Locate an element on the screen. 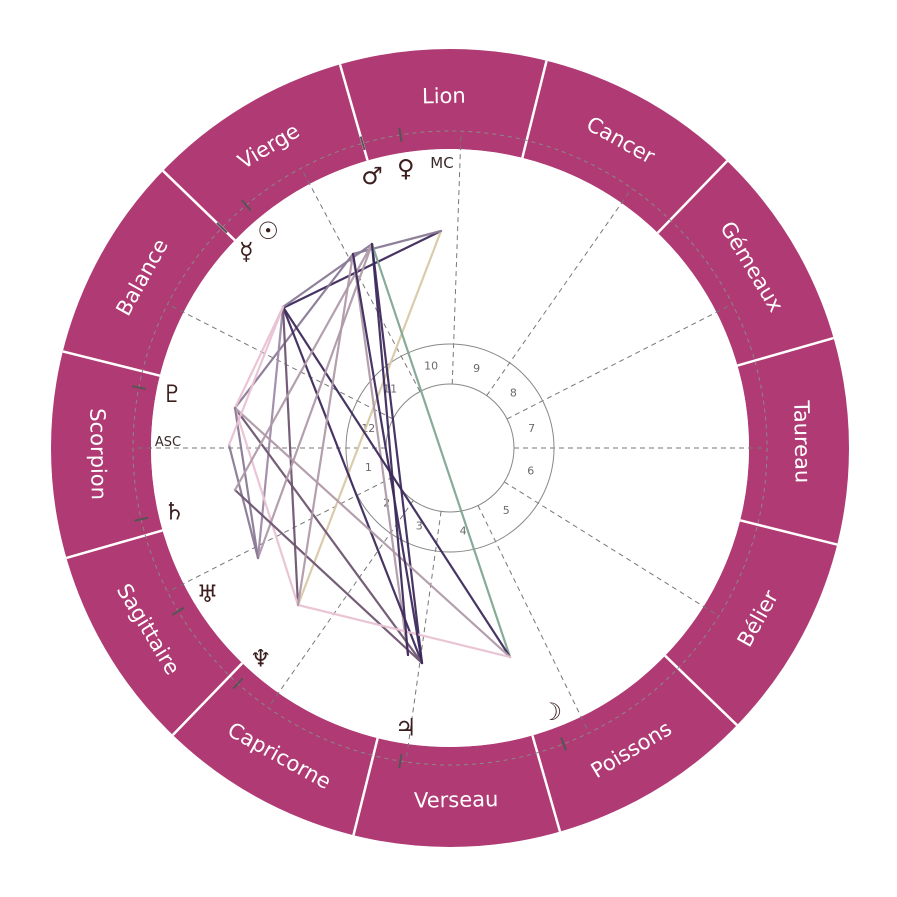 The image size is (897, 897). sun-tick is located at coordinates (246, 205).